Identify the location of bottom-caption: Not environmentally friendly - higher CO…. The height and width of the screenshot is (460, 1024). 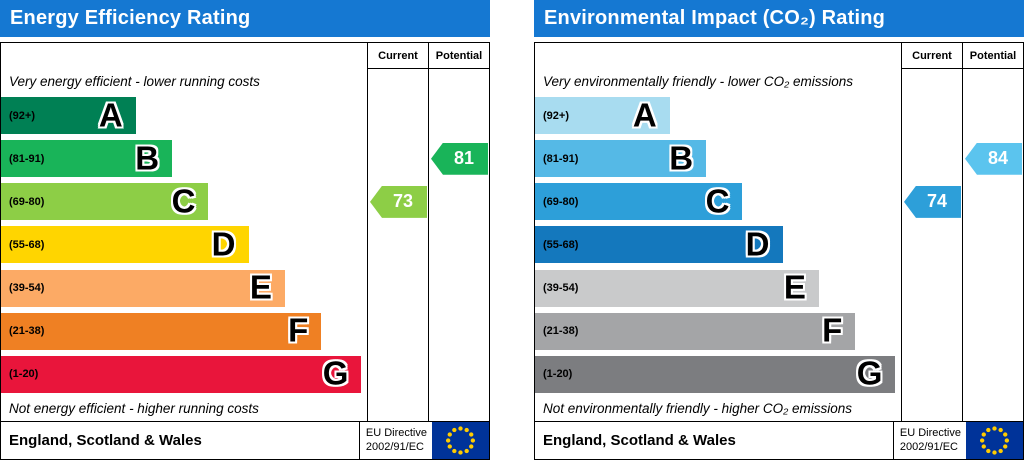
(698, 408).